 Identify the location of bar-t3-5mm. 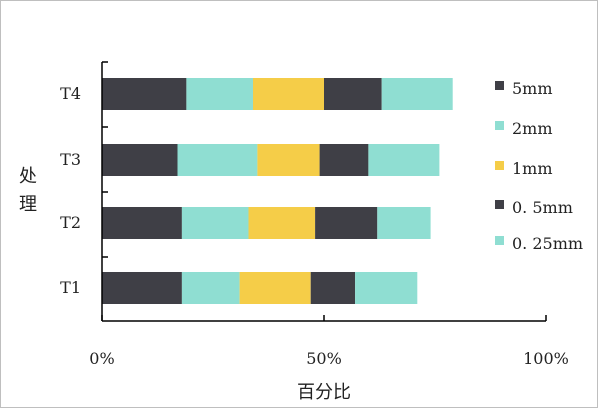
(140, 160).